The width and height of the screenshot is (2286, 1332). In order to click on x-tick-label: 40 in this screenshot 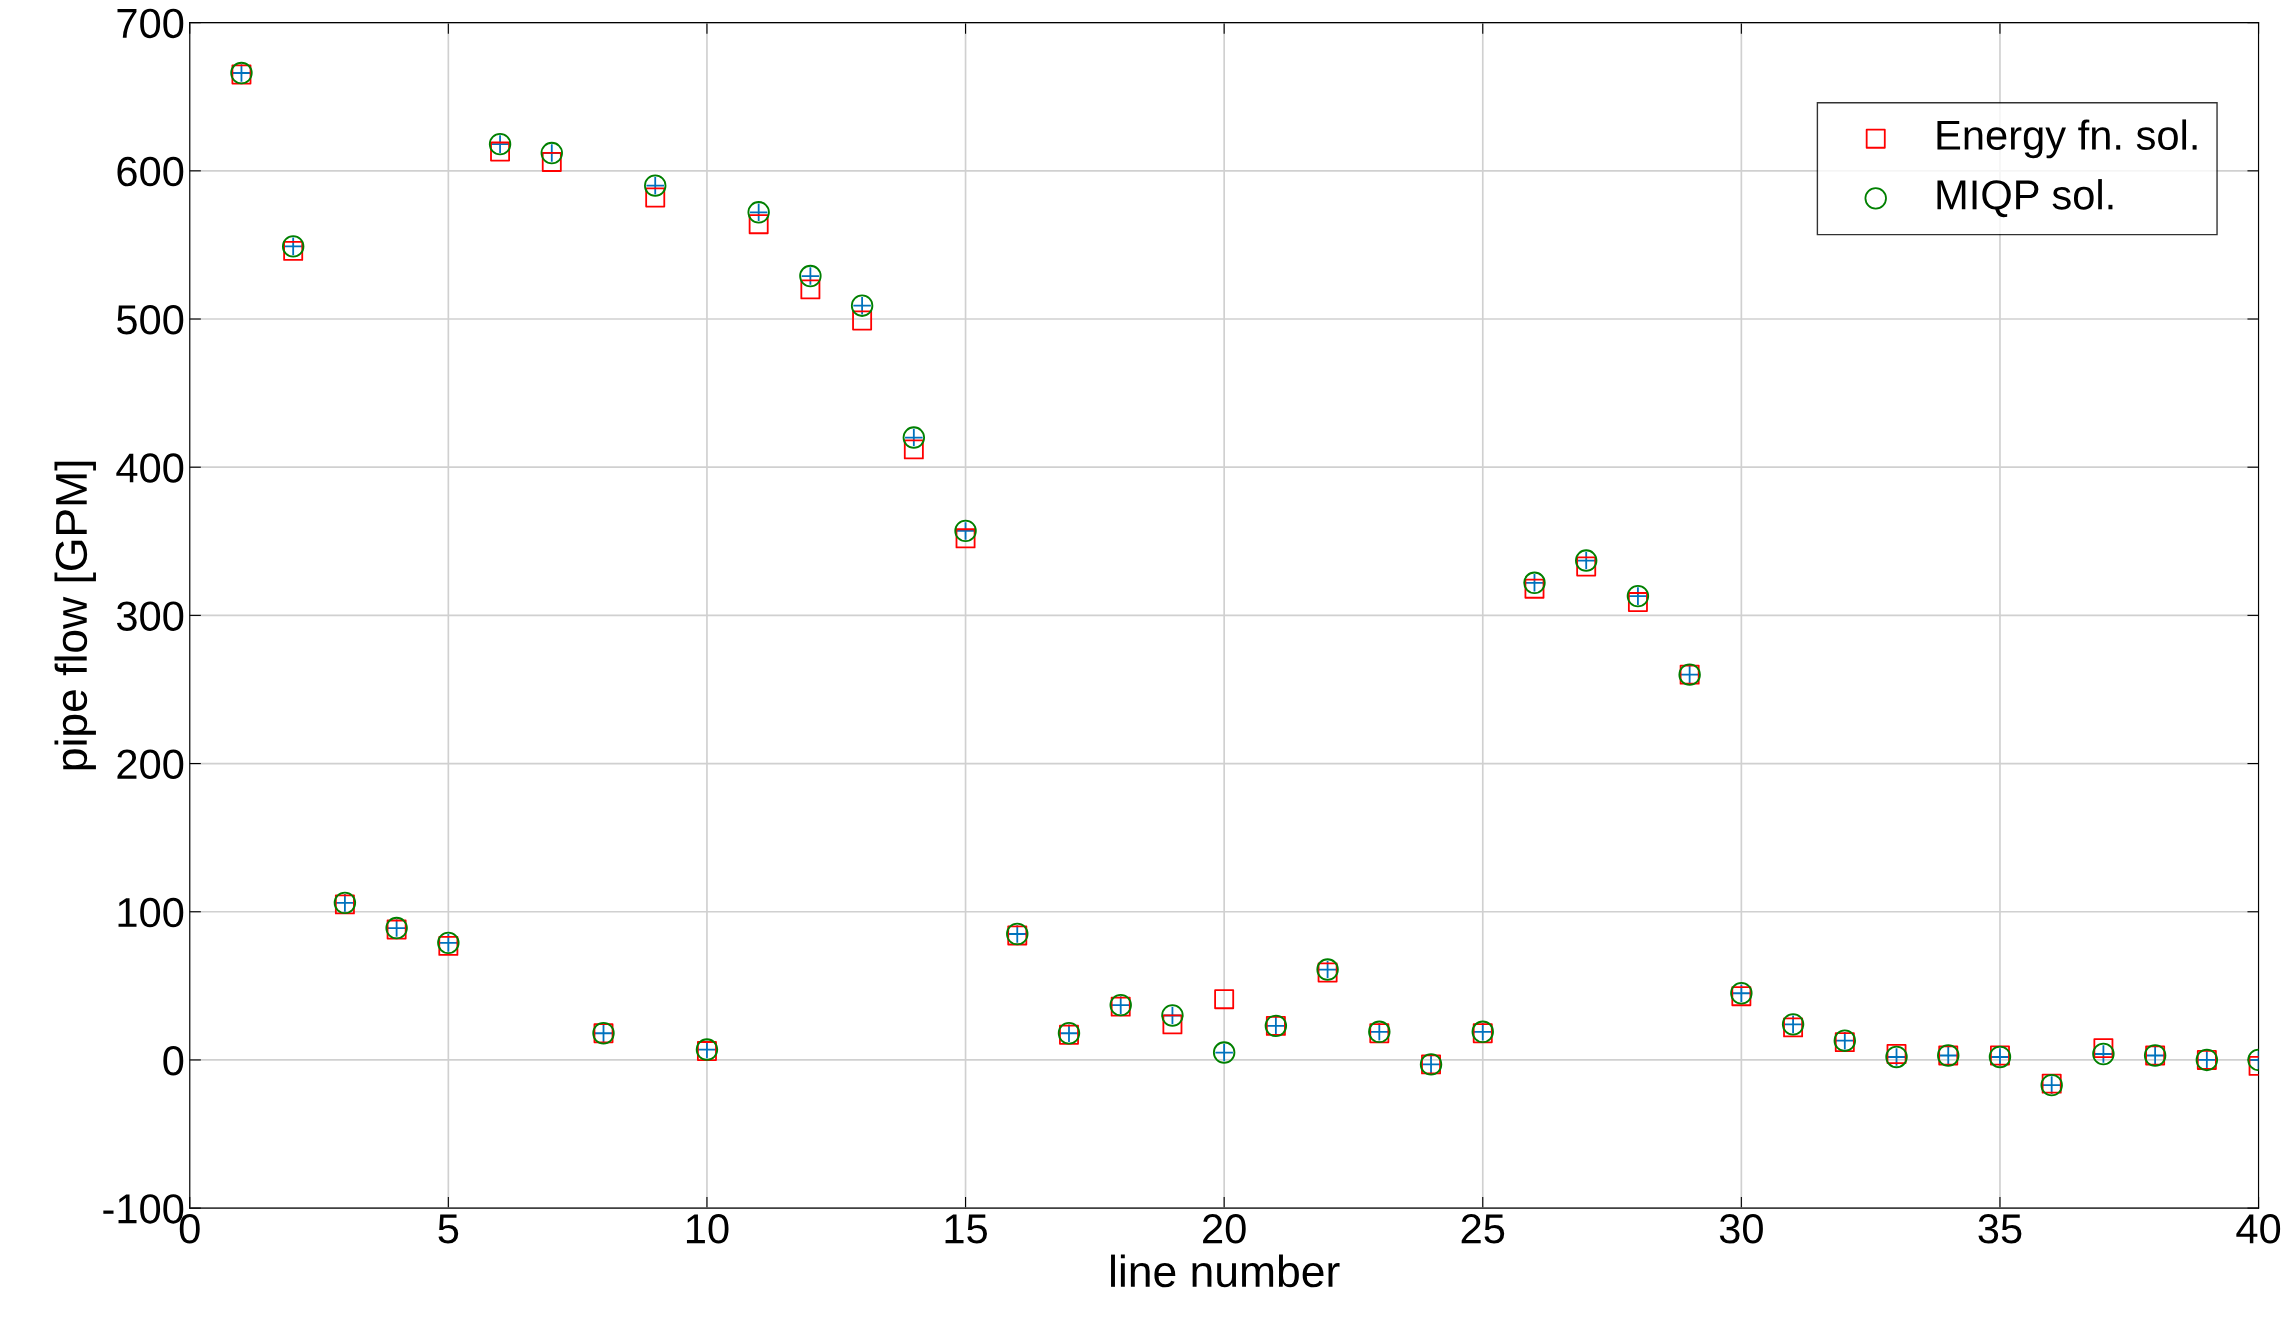, I will do `click(2258, 1229)`.